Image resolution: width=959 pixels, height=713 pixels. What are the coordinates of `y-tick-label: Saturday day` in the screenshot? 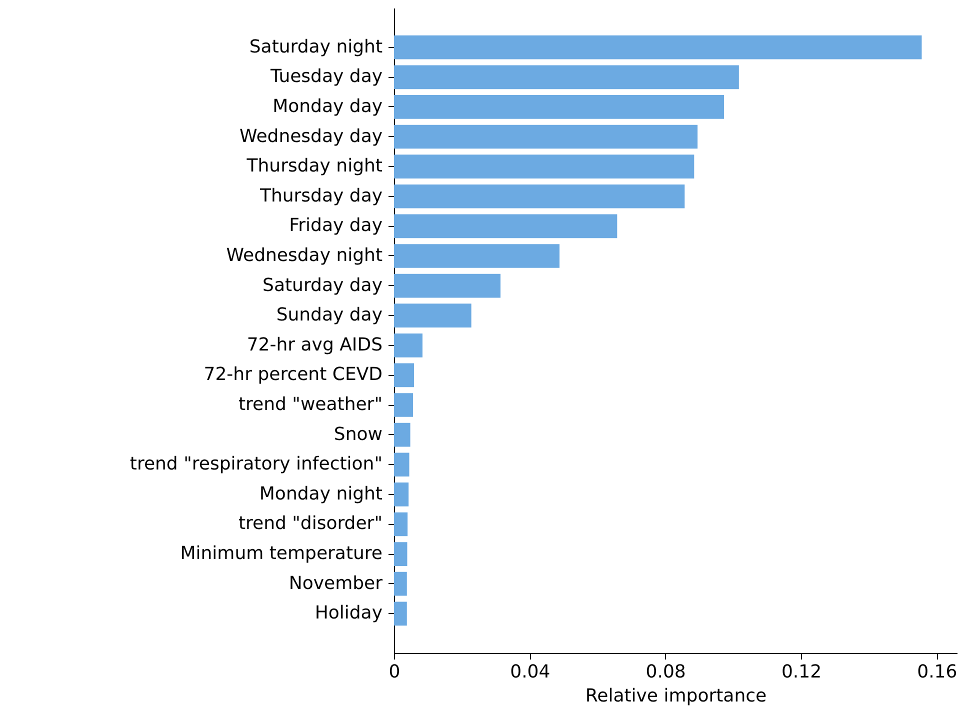 It's located at (322, 285).